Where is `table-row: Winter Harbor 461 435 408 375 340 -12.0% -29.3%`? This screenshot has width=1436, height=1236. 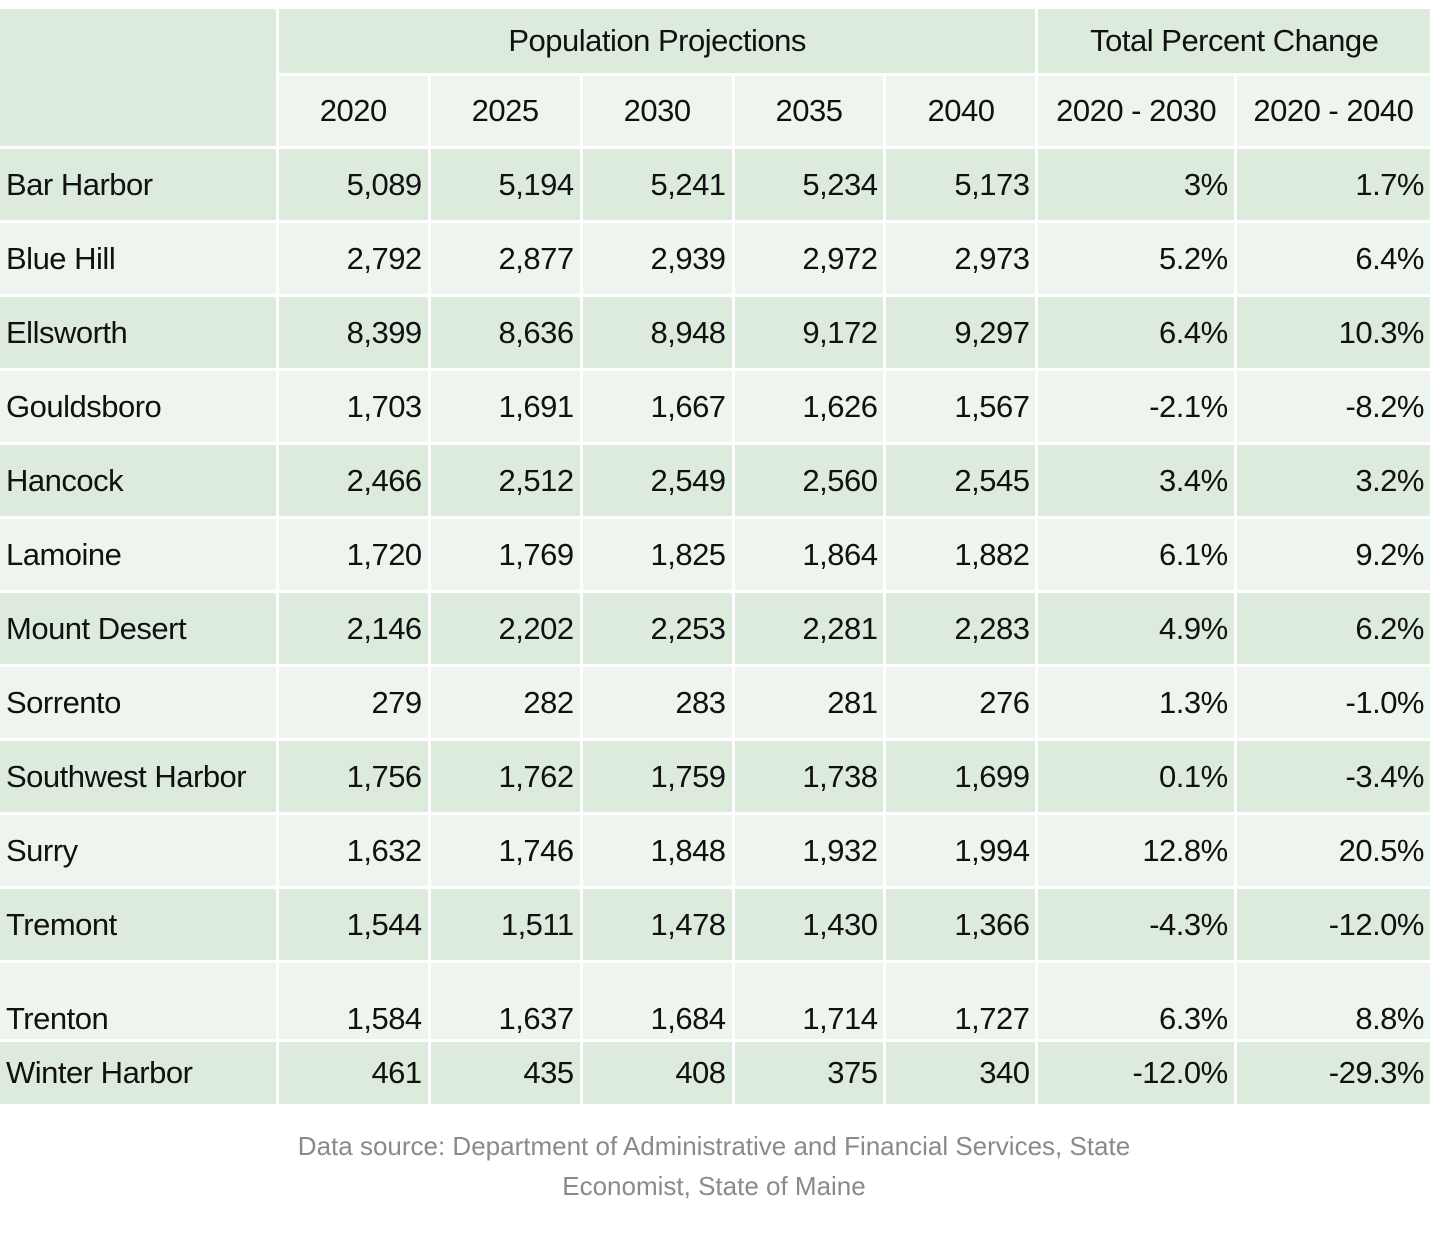 table-row: Winter Harbor 461 435 408 375 340 -12.0% -29.3% is located at coordinates (715, 1073).